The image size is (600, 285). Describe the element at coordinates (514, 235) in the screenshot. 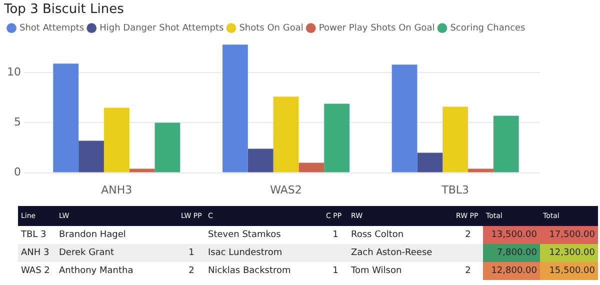

I see `text: 13,500.00` at that location.